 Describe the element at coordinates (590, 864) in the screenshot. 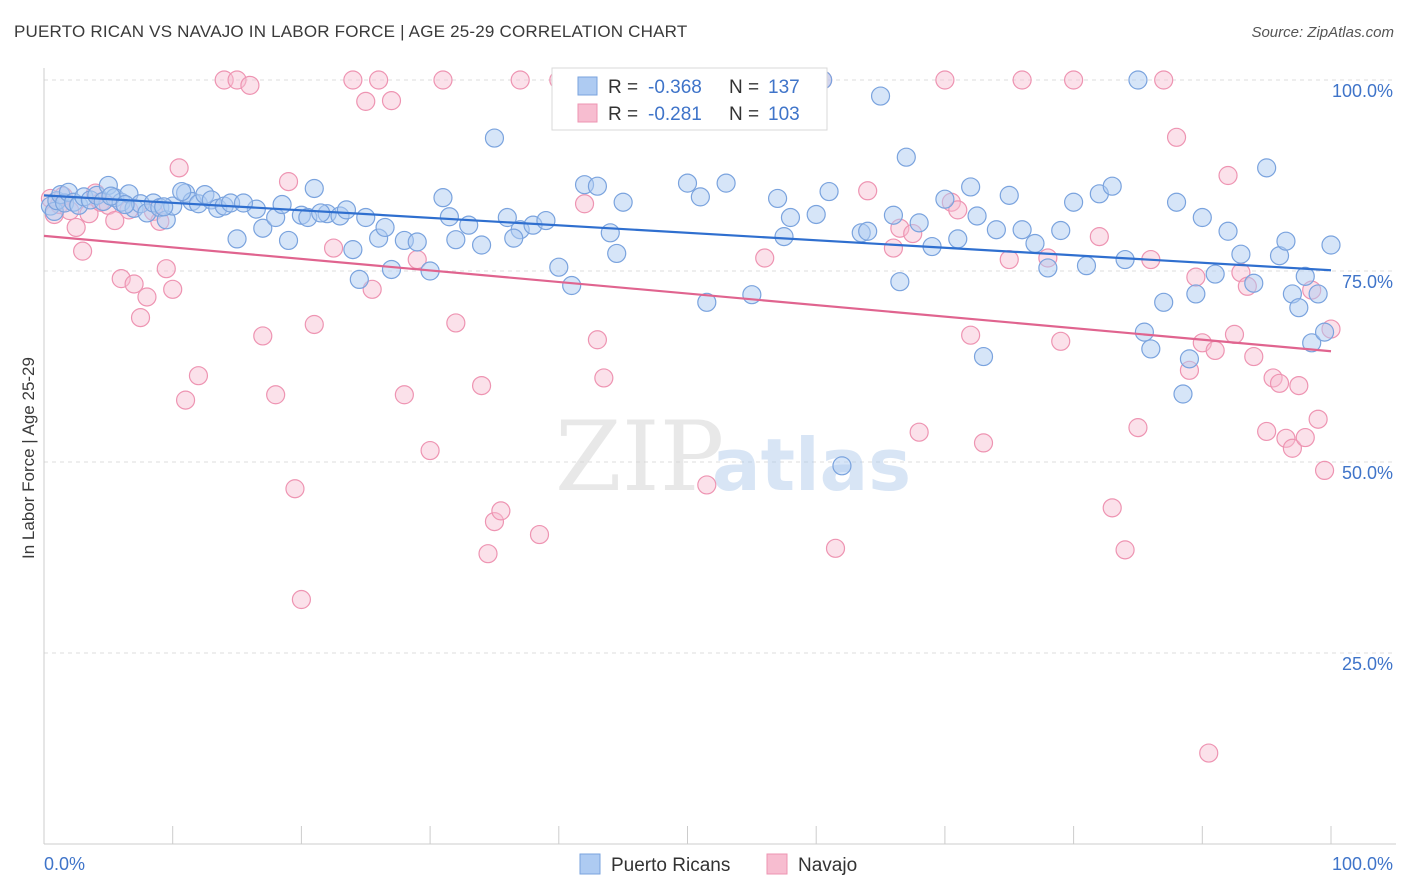

I see `bottom-legend-swatch-blue` at that location.